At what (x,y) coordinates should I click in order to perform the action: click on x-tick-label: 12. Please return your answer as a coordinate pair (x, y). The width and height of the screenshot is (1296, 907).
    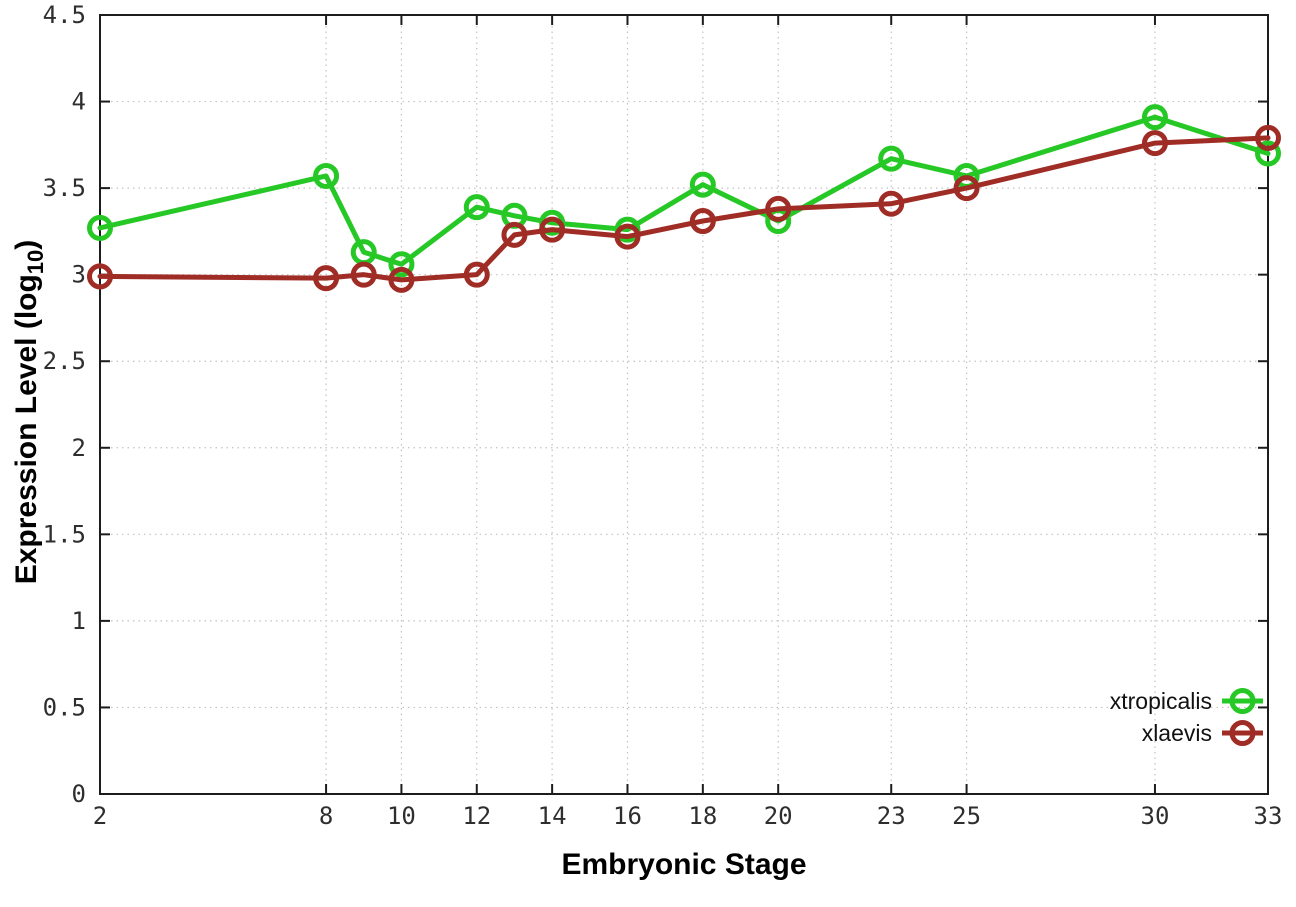
    Looking at the image, I should click on (476, 816).